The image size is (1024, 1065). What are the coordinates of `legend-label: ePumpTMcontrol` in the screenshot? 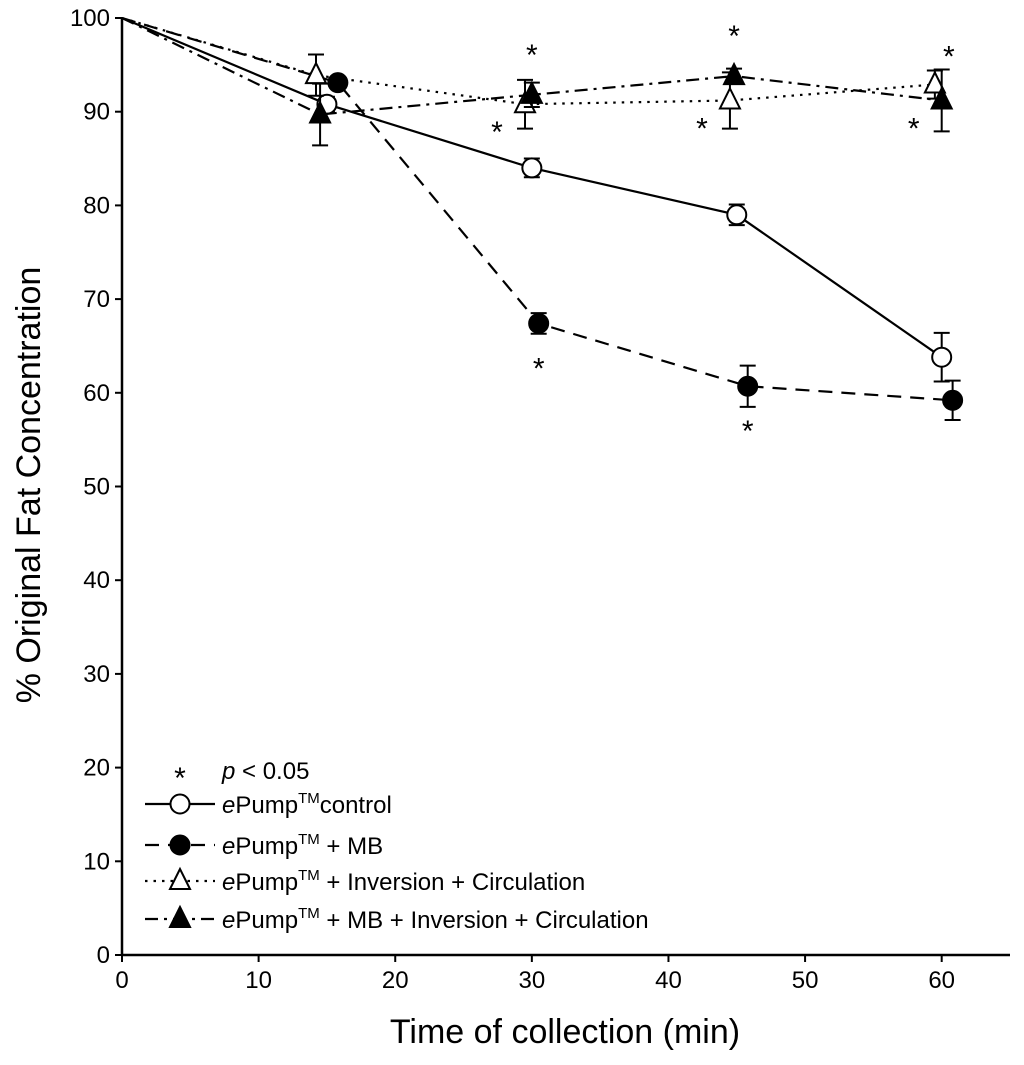 It's located at (307, 804).